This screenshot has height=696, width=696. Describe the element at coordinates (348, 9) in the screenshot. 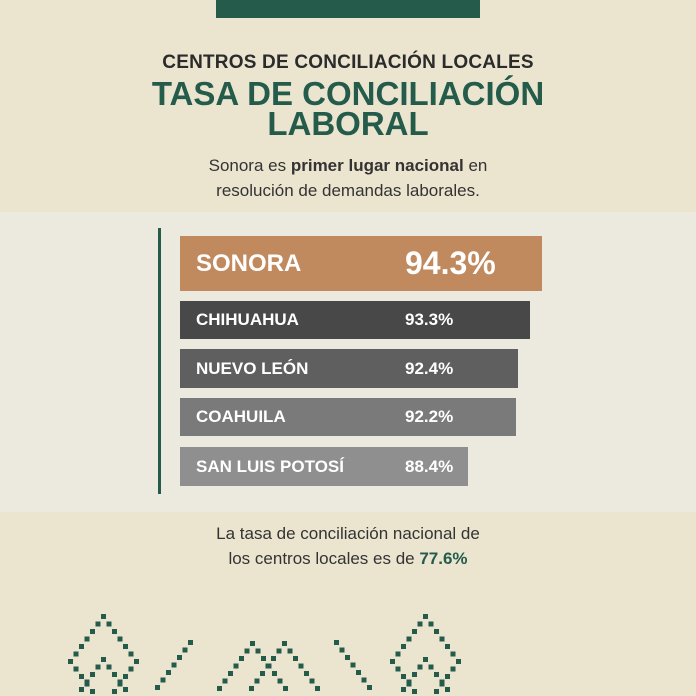

I see `top-banner` at that location.